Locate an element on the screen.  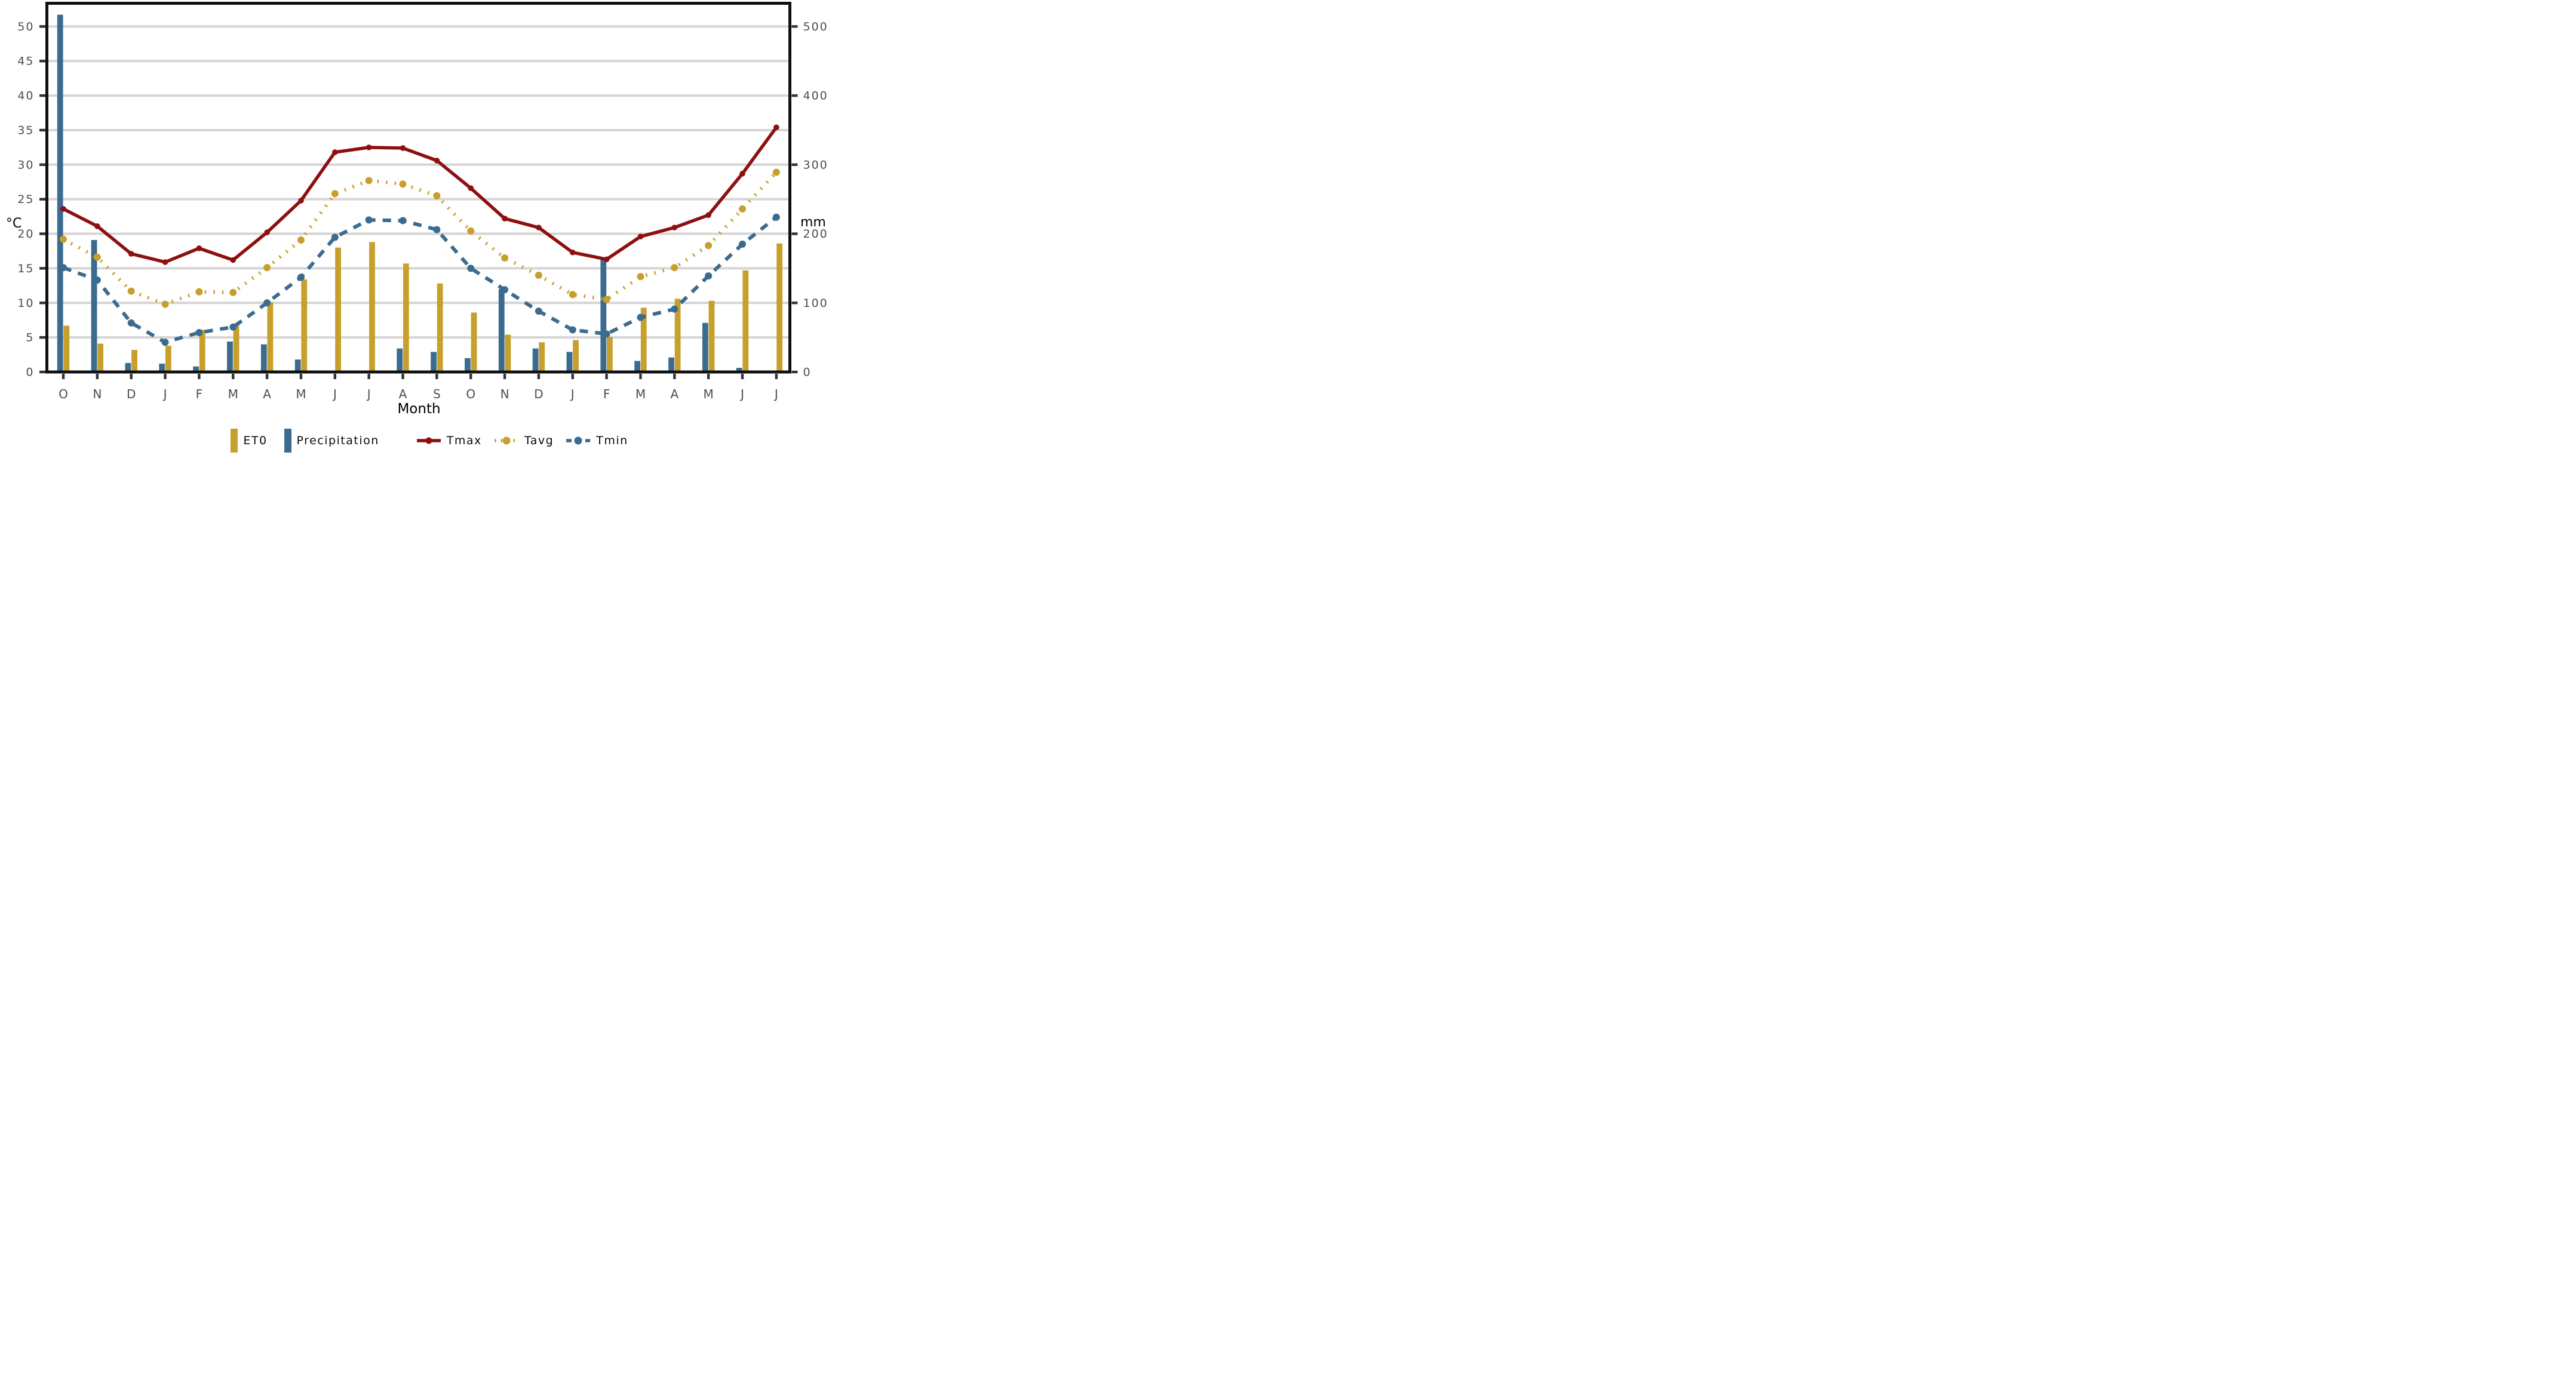
month-tick-label: O is located at coordinates (470, 394).